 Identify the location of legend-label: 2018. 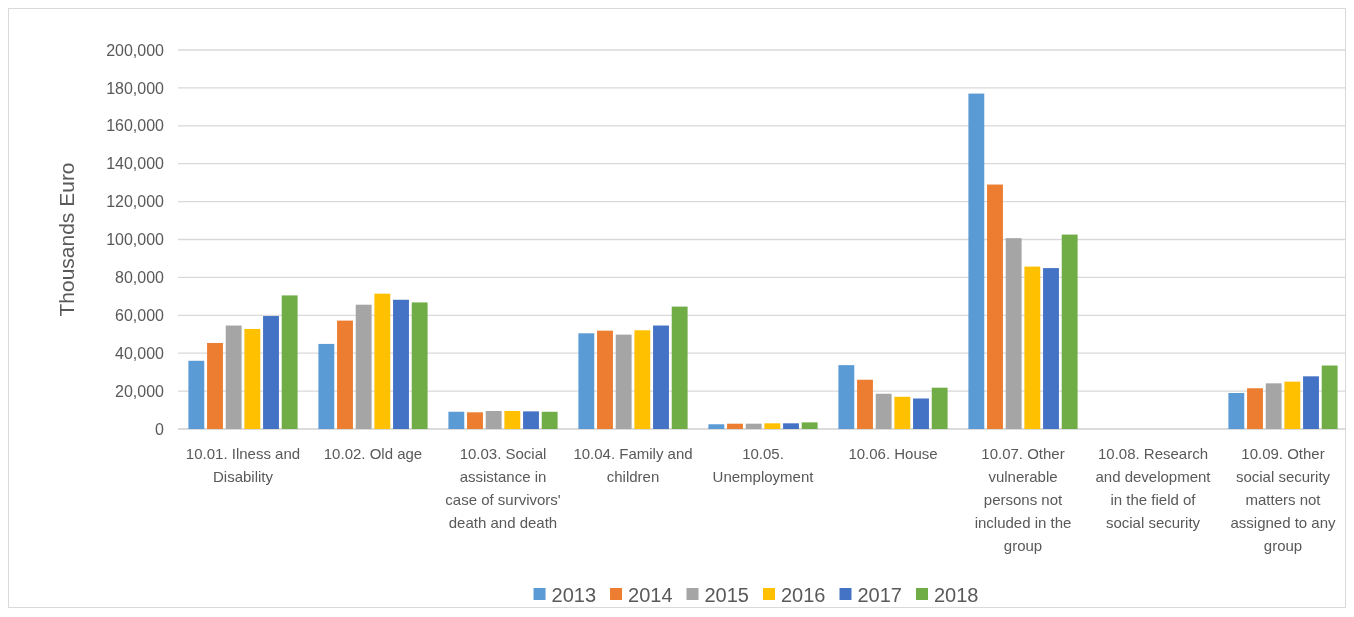
(956, 595).